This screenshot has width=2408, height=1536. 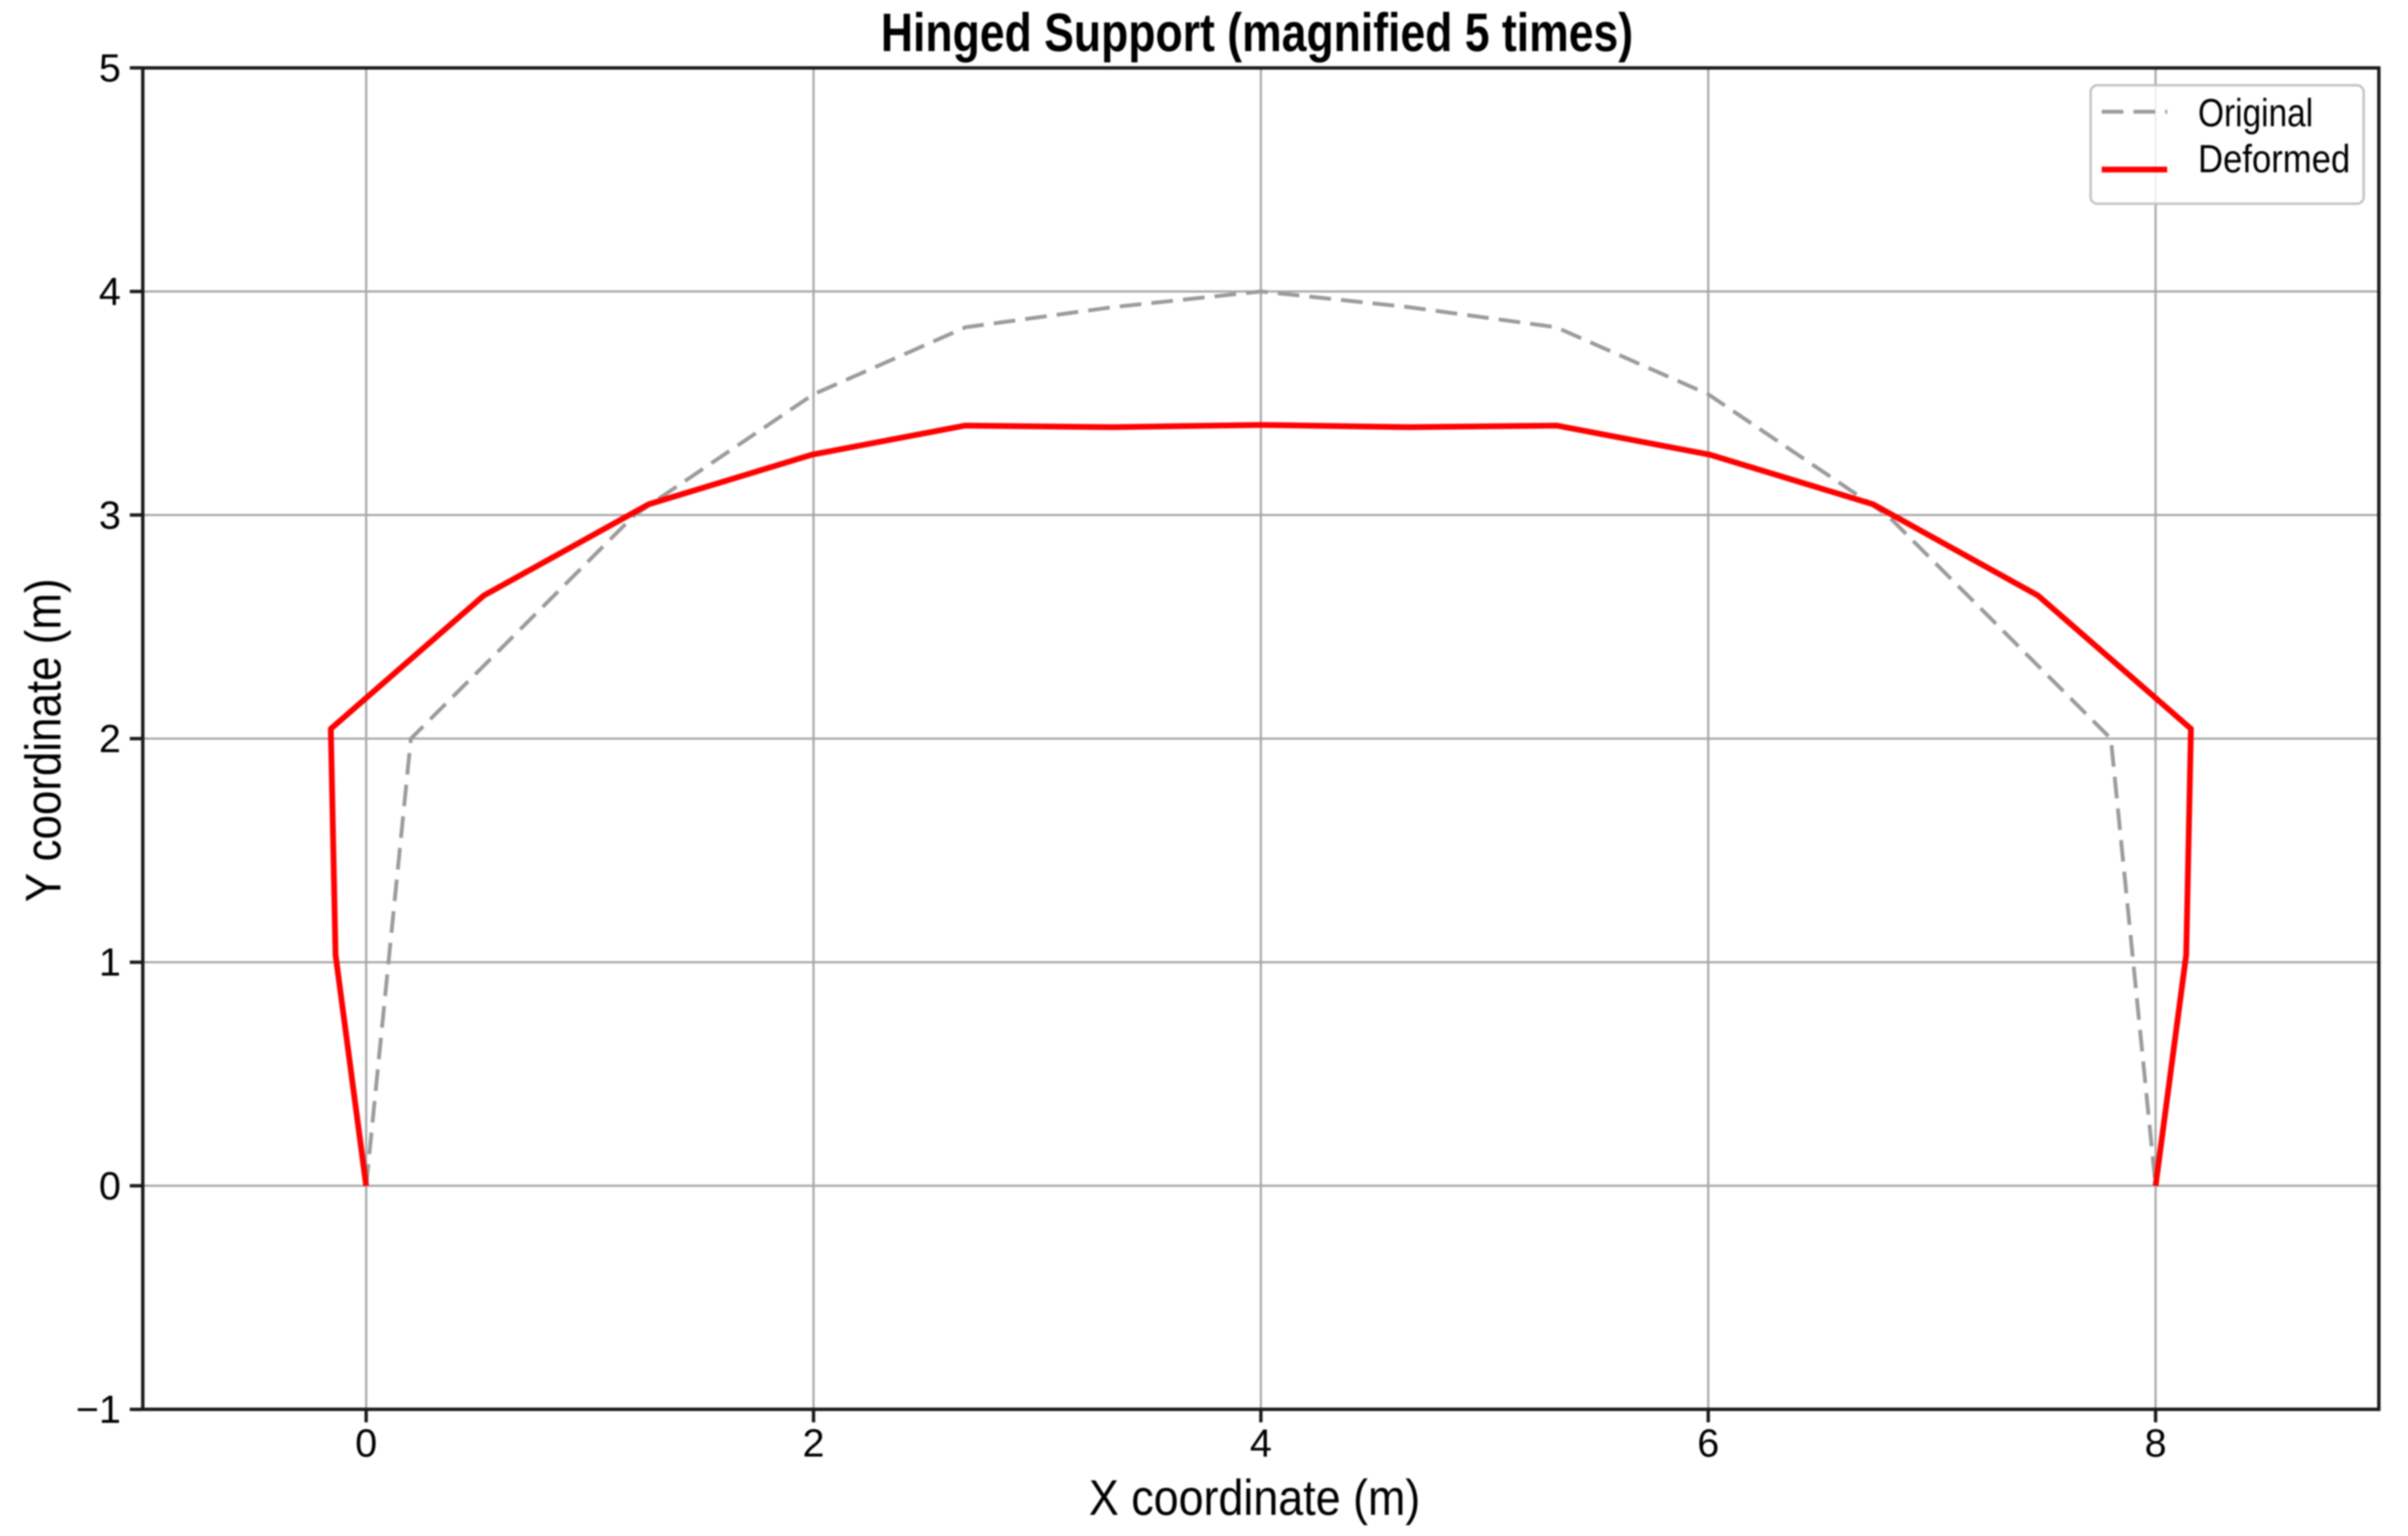 What do you see at coordinates (44, 740) in the screenshot?
I see `svg-text: Y coordinate (m)` at bounding box center [44, 740].